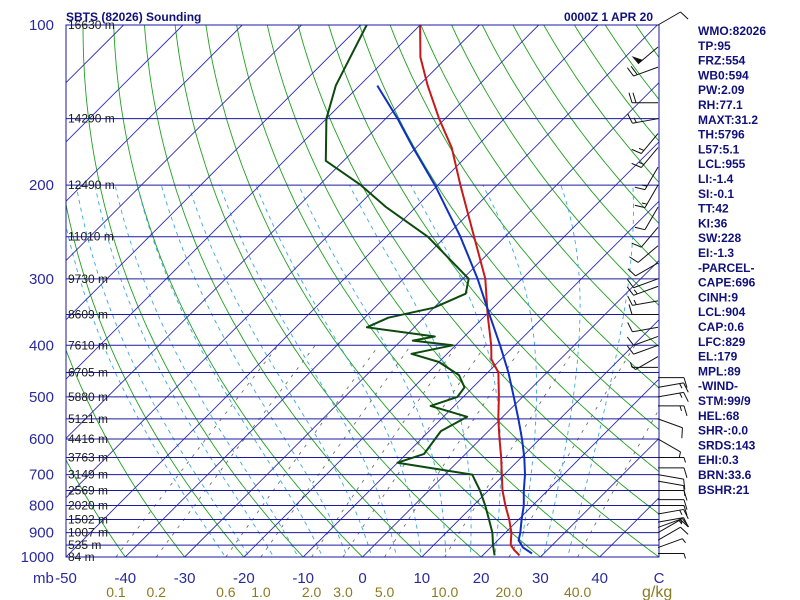  Describe the element at coordinates (81, 557) in the screenshot. I see `height-label-1000: 84 m` at that location.